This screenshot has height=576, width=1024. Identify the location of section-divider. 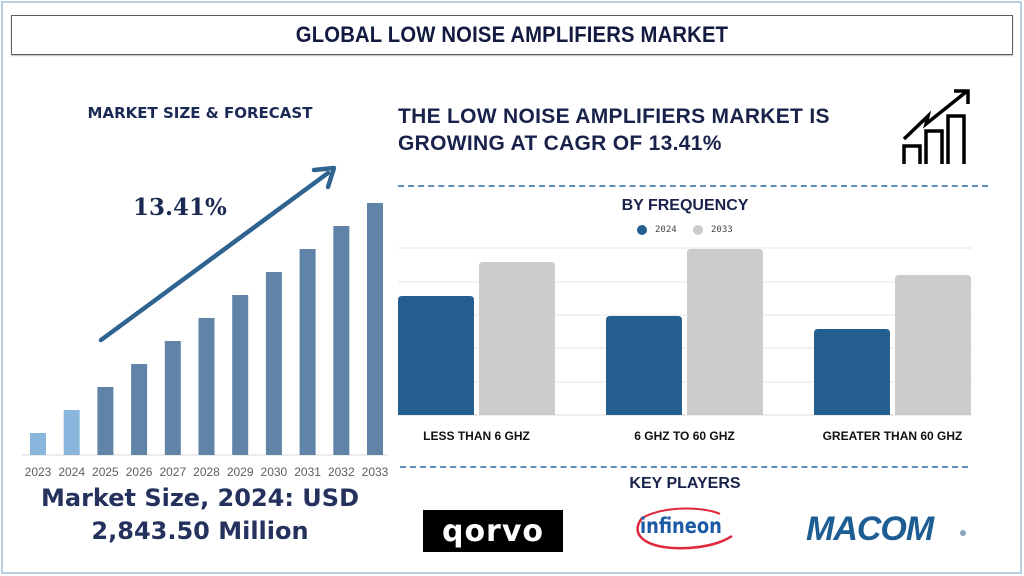
(693, 186).